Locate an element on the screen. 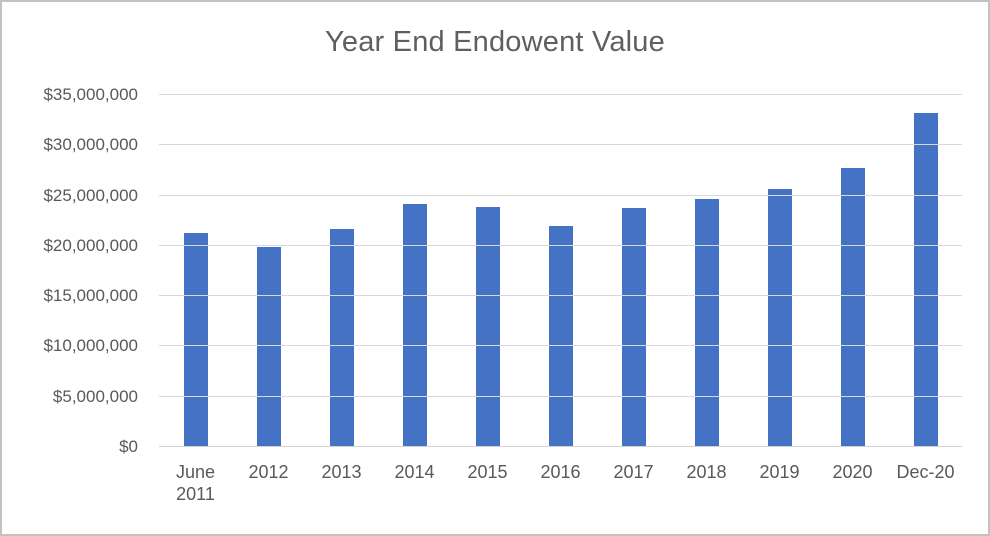 The height and width of the screenshot is (536, 990). y-tick-label: $35,000,000 is located at coordinates (90, 94).